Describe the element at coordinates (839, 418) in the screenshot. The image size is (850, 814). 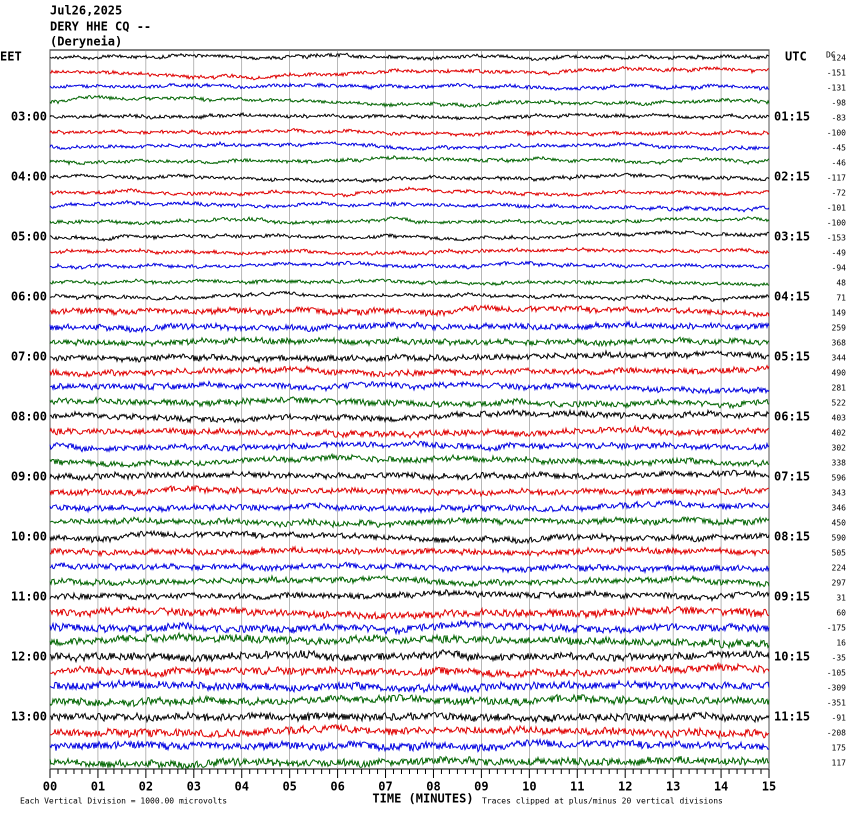
I see `dc-offset: 403` at that location.